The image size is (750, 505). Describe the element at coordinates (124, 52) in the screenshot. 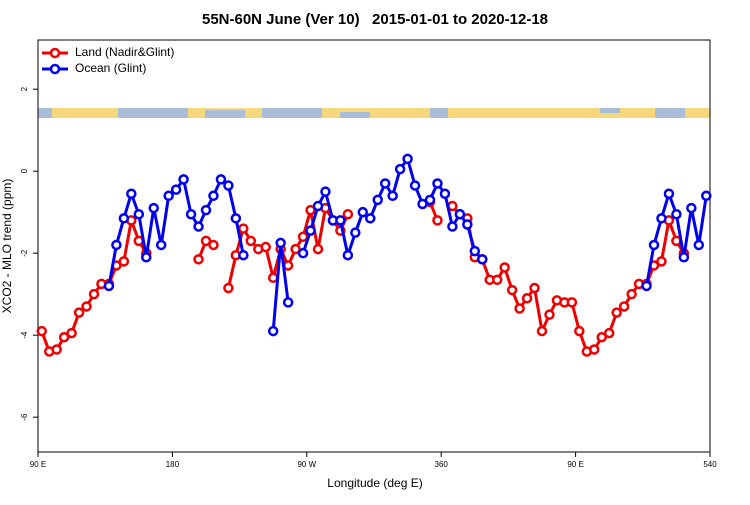

I see `legend-label: Land (Nadir&Glint)` at that location.